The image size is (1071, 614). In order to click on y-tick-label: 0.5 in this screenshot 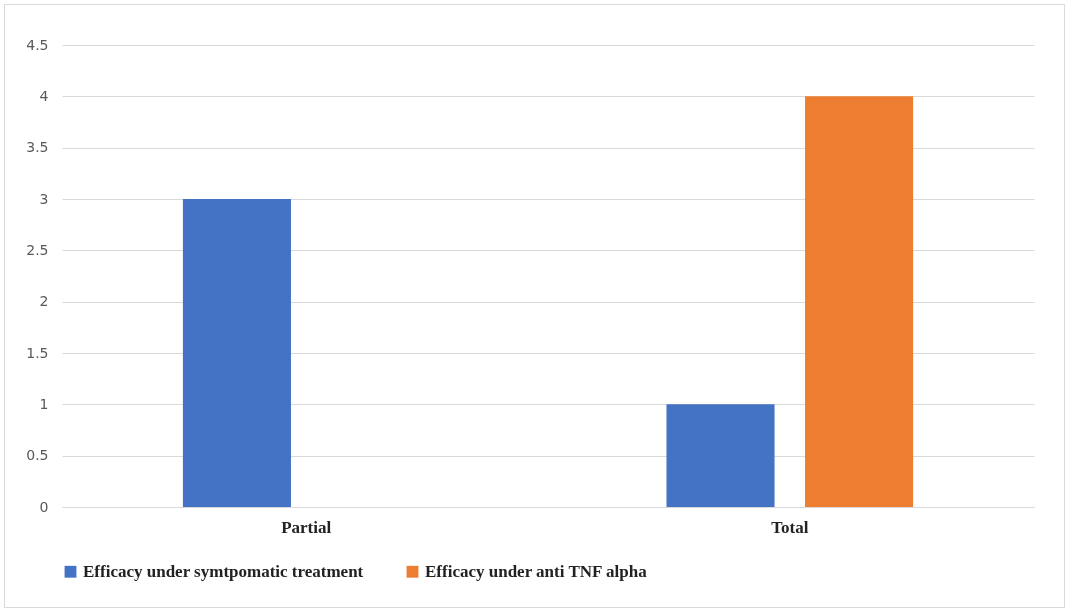, I will do `click(37, 455)`.